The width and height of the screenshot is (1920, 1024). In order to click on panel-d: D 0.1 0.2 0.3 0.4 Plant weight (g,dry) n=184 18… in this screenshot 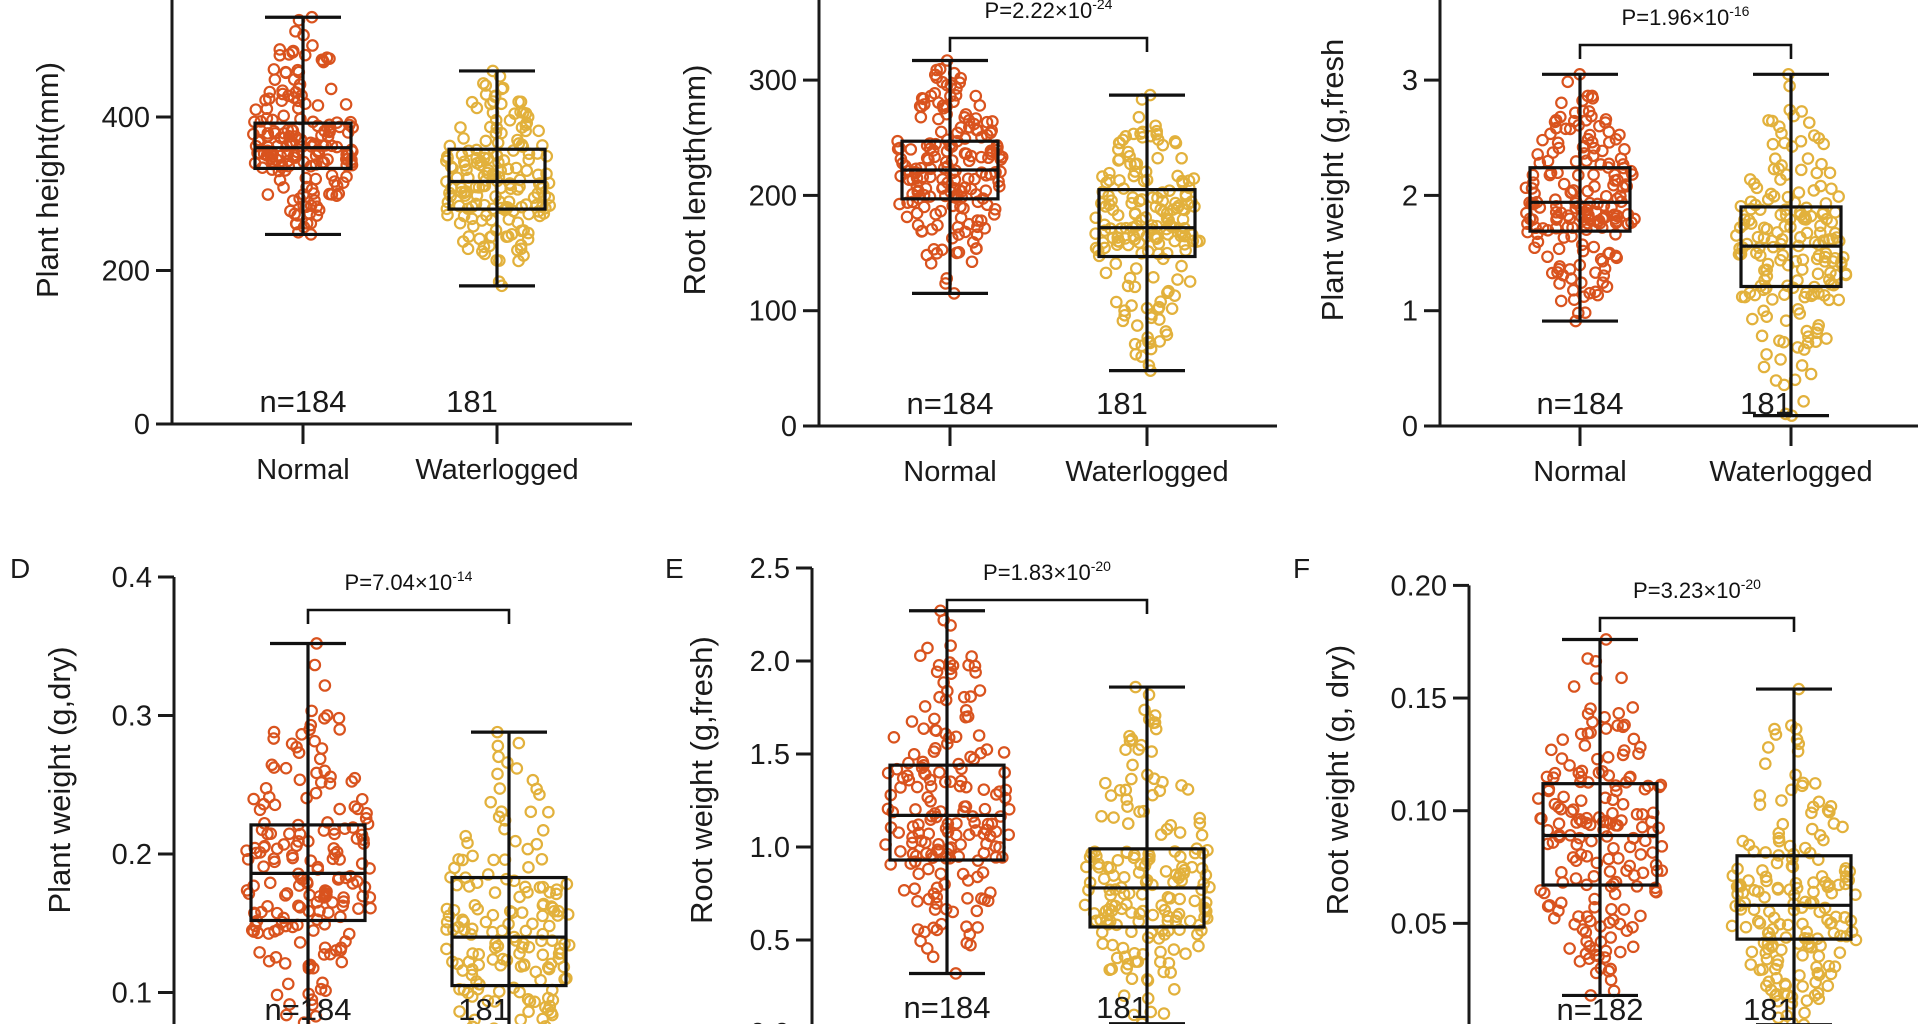, I will do `click(293, 788)`.